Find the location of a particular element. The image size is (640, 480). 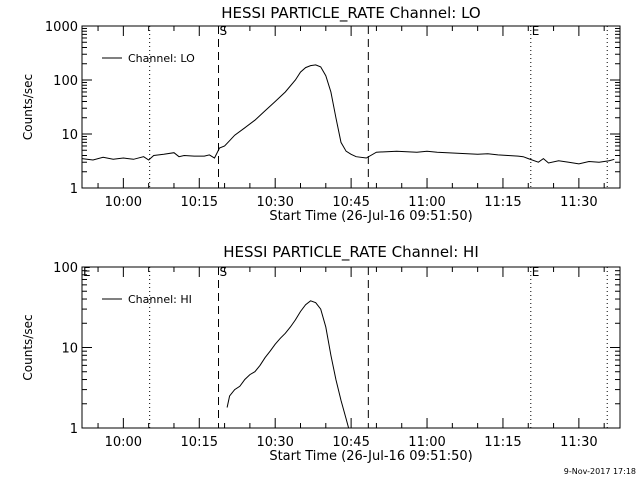

y-tick-label: 1000 is located at coordinates (61, 27).